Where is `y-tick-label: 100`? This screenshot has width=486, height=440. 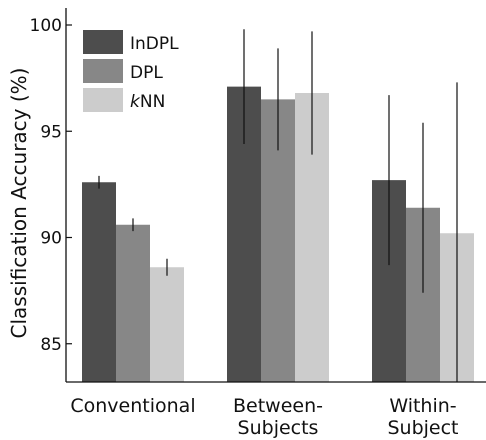 y-tick-label: 100 is located at coordinates (46, 26).